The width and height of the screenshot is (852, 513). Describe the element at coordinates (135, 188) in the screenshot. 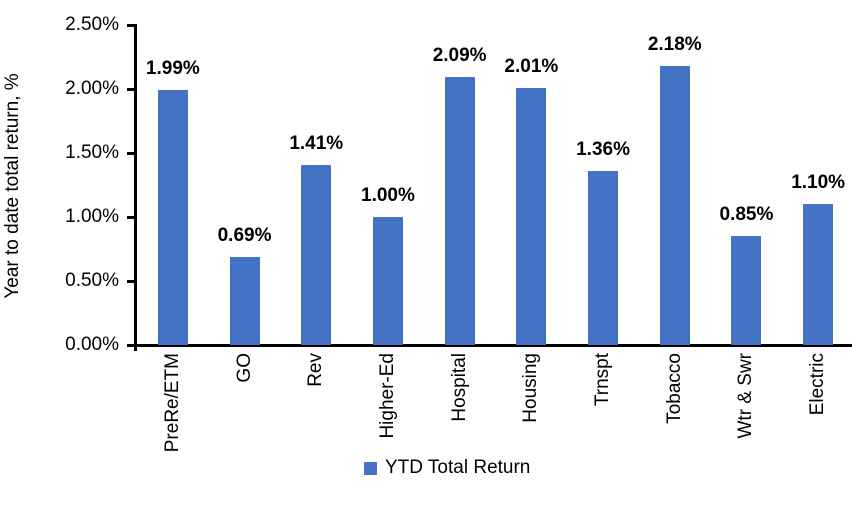

I see `y-axis-line` at that location.